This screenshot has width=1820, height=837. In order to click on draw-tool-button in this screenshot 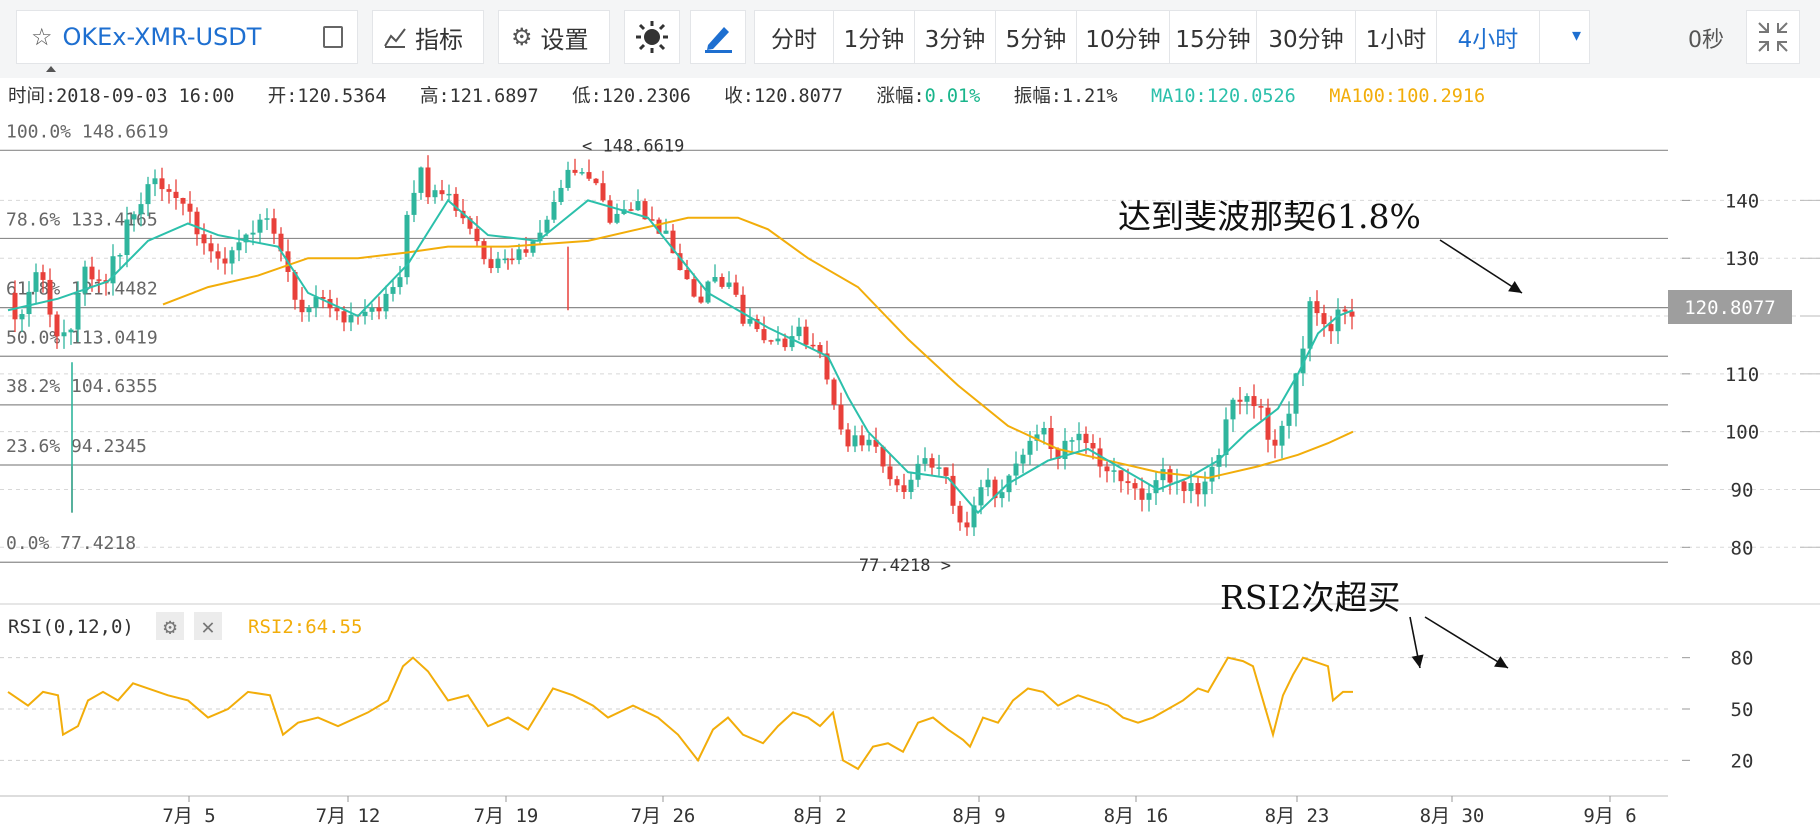, I will do `click(718, 37)`.